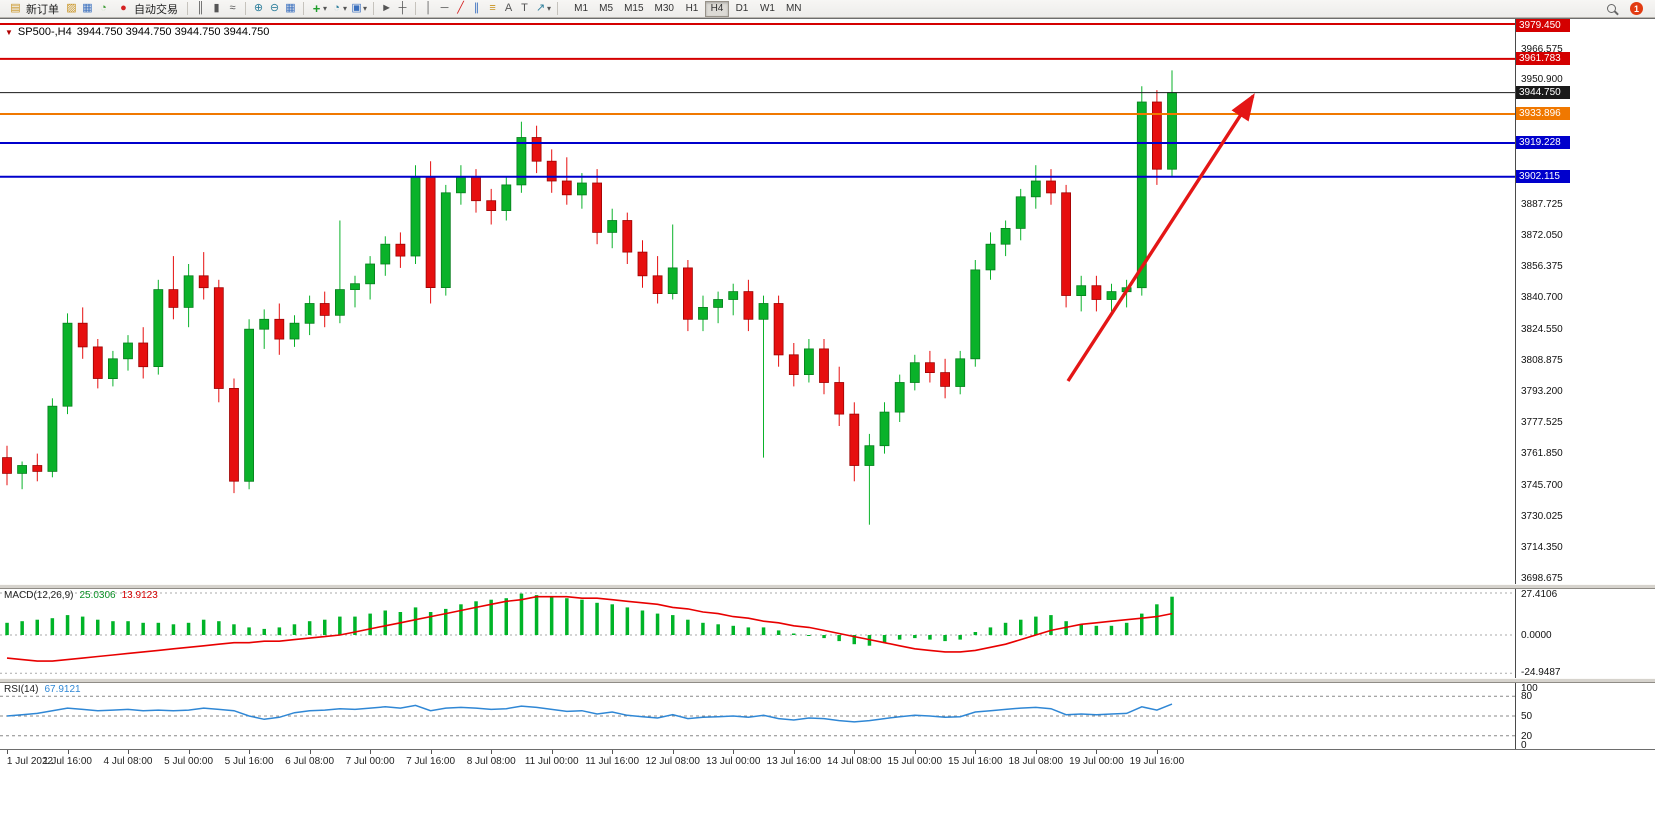 Image resolution: width=1655 pixels, height=815 pixels. I want to click on price-axis-label: 3840.700, so click(1542, 298).